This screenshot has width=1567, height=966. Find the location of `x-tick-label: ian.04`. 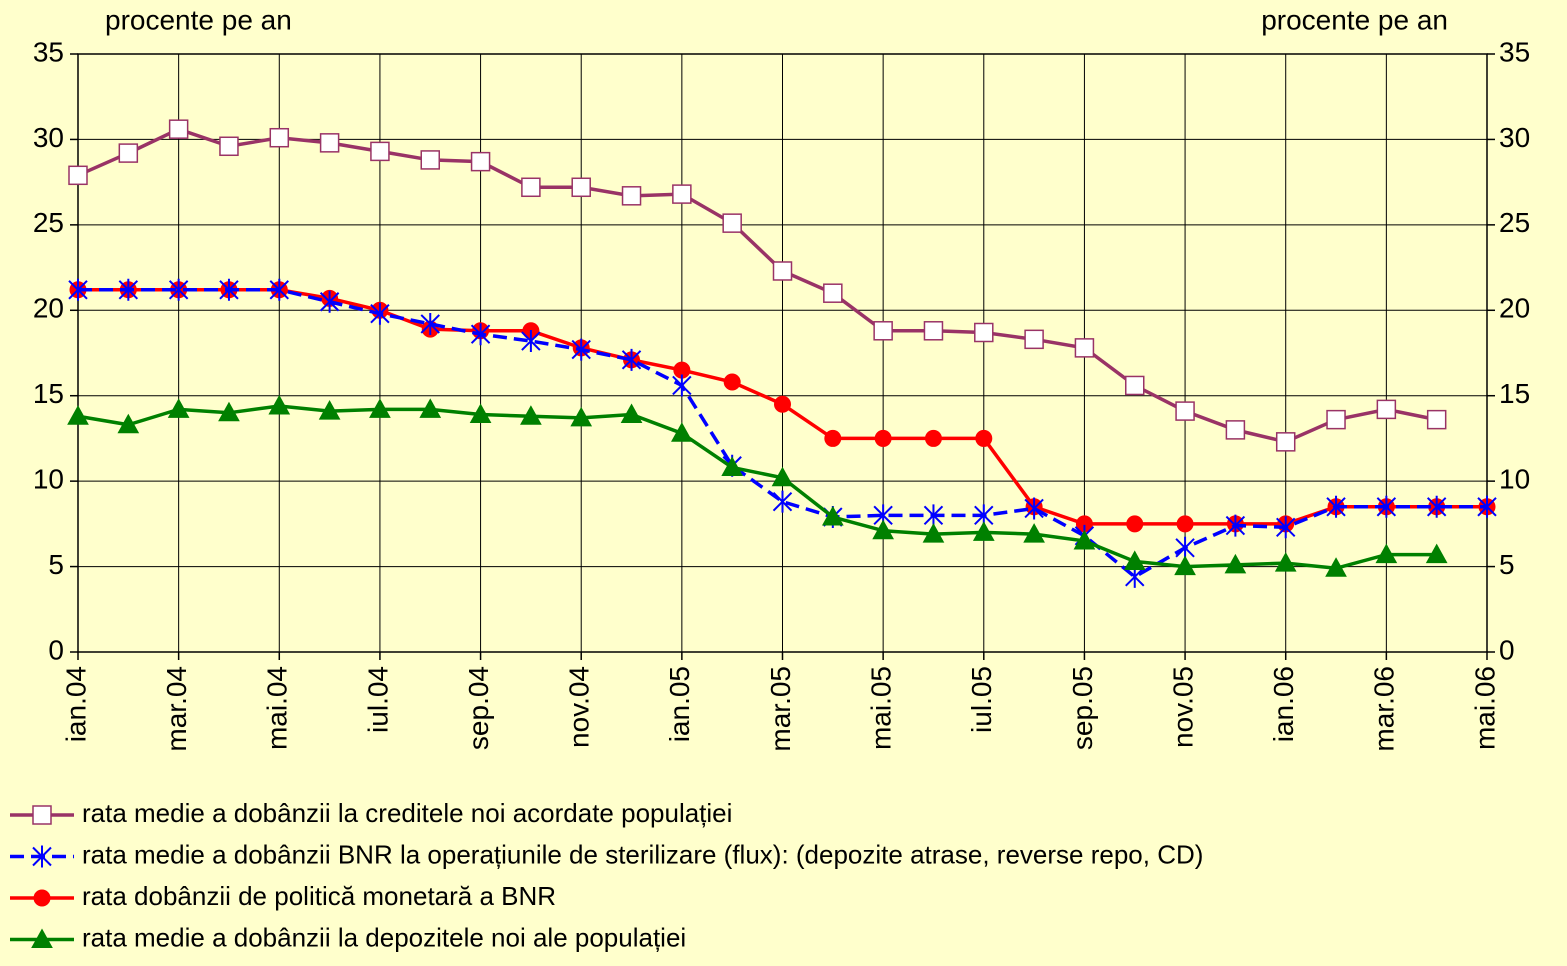

x-tick-label: ian.04 is located at coordinates (75, 704).